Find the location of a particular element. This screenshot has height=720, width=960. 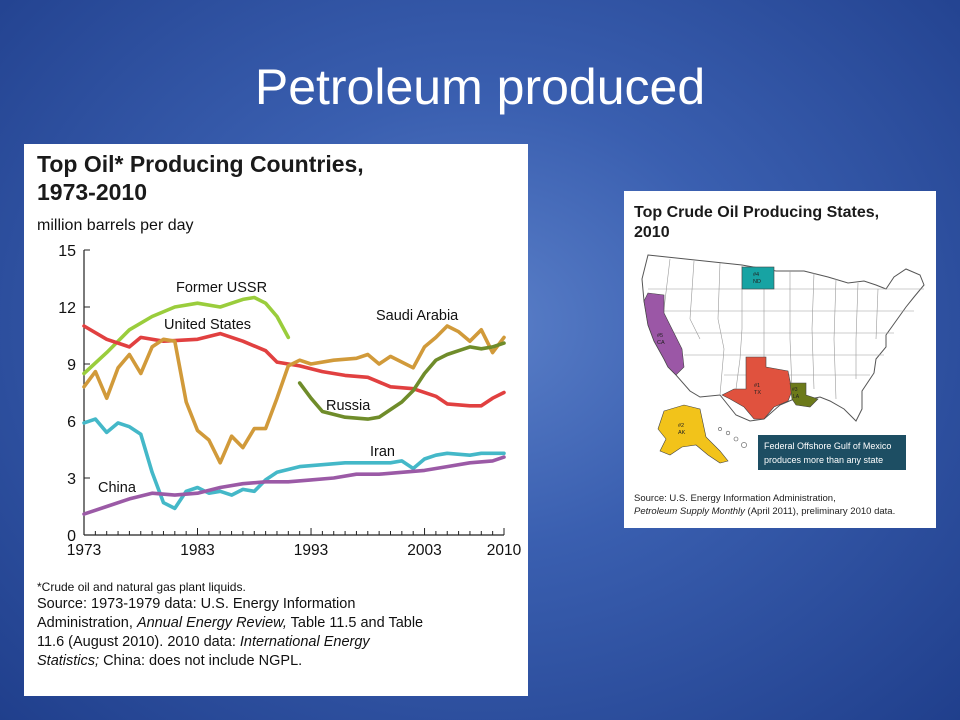

chart-title-line2: 1973-2010 is located at coordinates (92, 192).